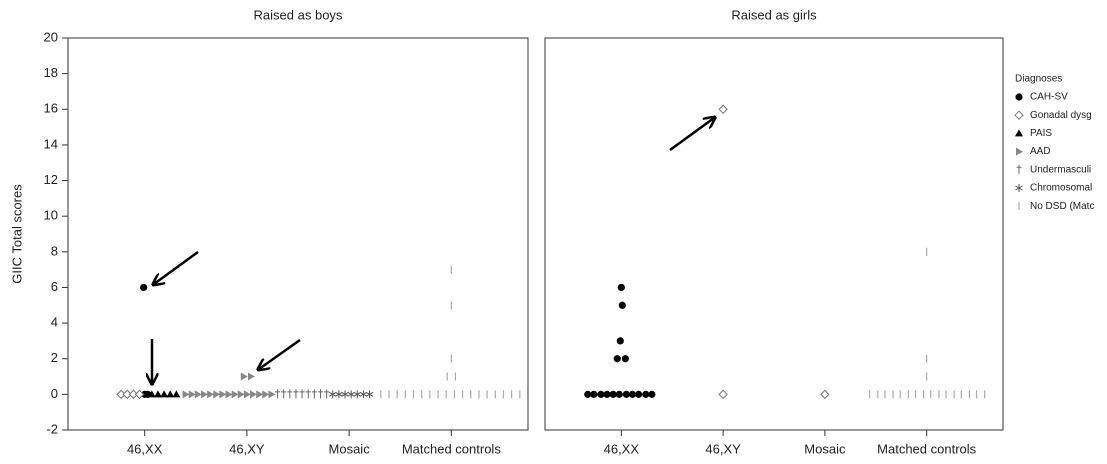  What do you see at coordinates (51, 36) in the screenshot?
I see `y-tick-label: 20` at bounding box center [51, 36].